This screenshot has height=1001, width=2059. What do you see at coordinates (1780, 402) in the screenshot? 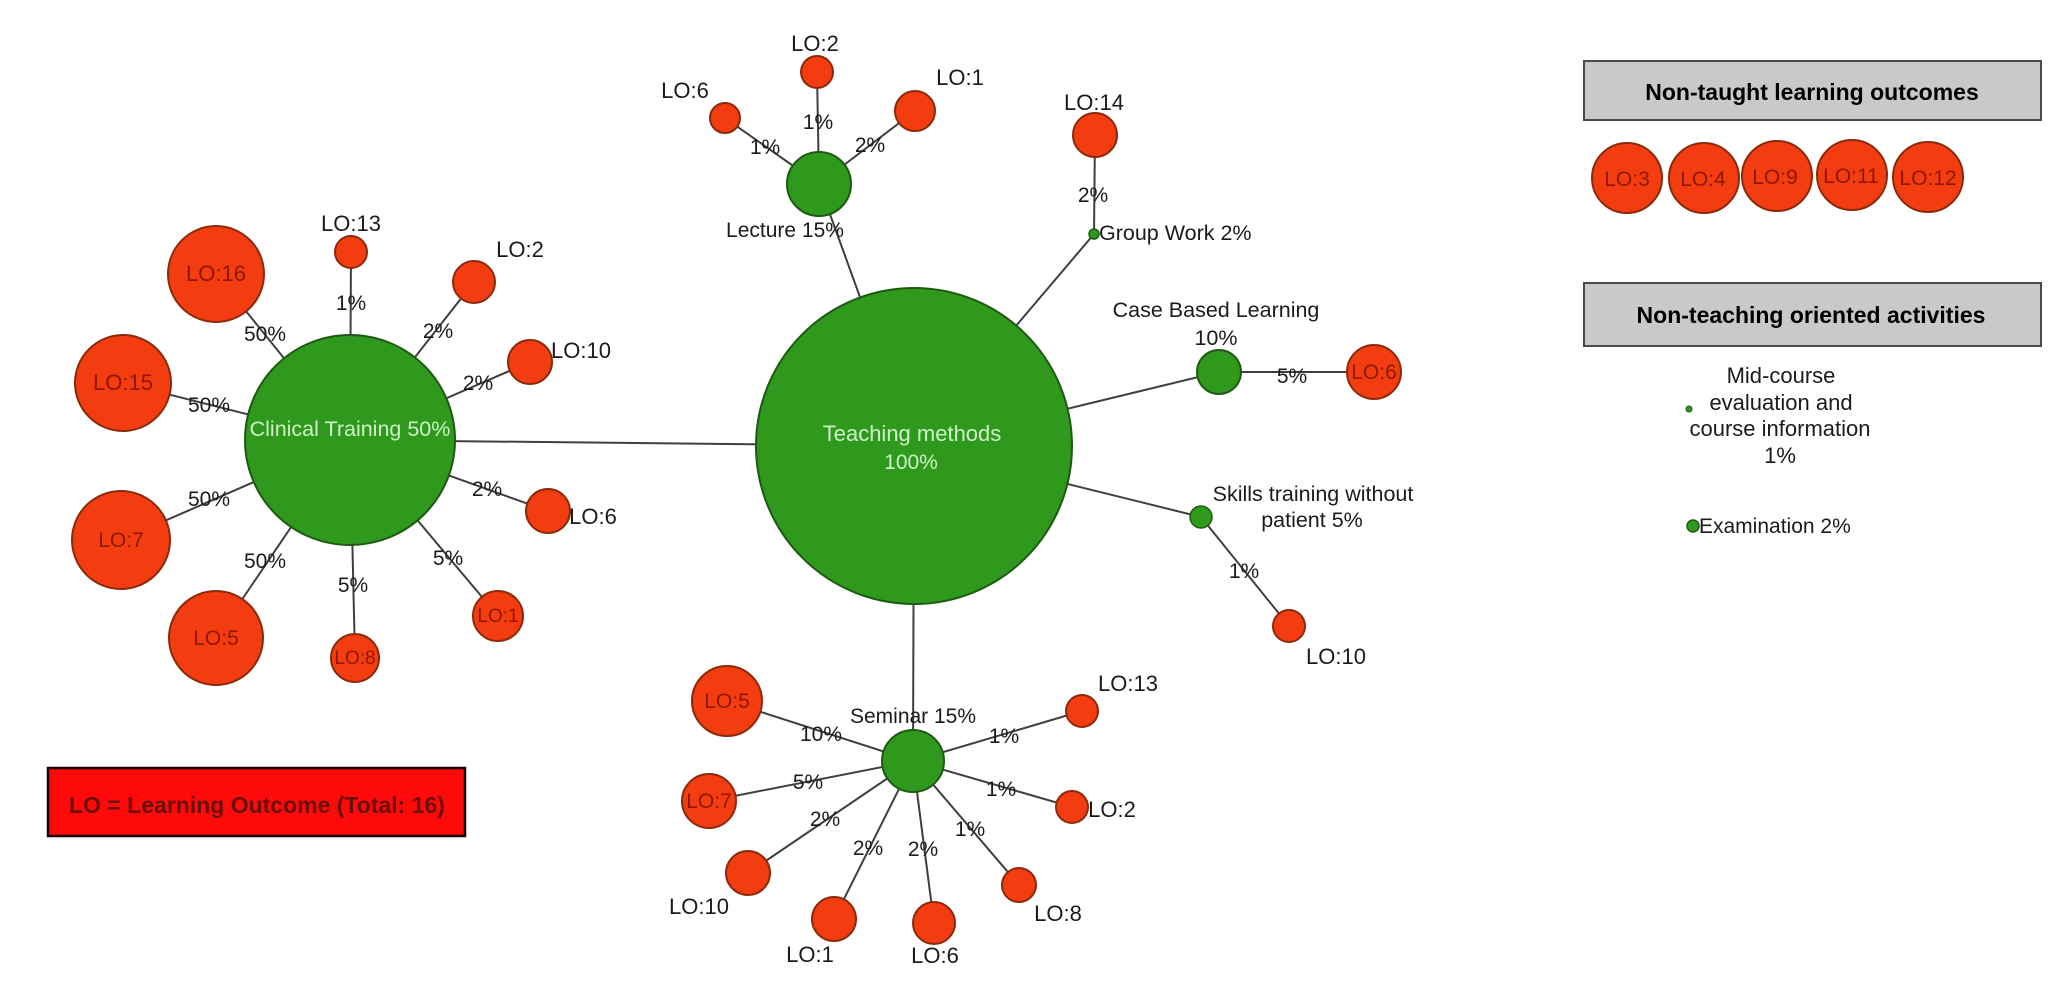
I see `svg-text: evaluation and` at bounding box center [1780, 402].